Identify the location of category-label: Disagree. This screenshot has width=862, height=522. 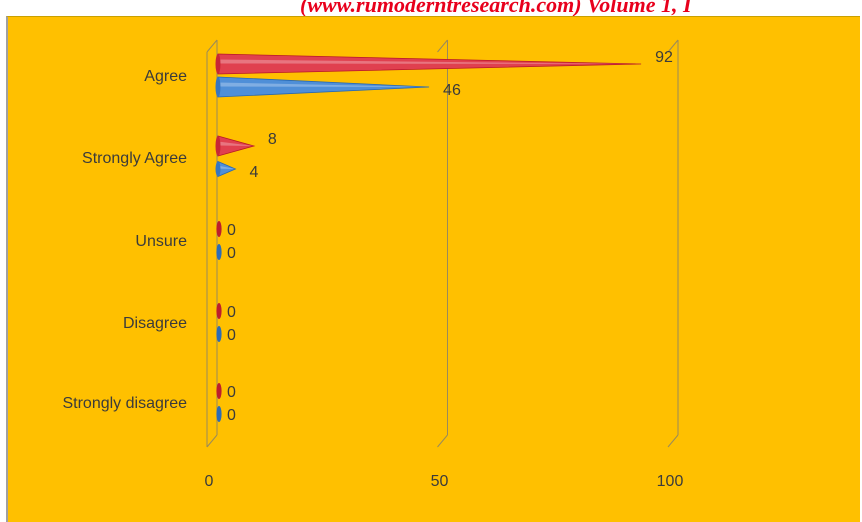
(155, 323).